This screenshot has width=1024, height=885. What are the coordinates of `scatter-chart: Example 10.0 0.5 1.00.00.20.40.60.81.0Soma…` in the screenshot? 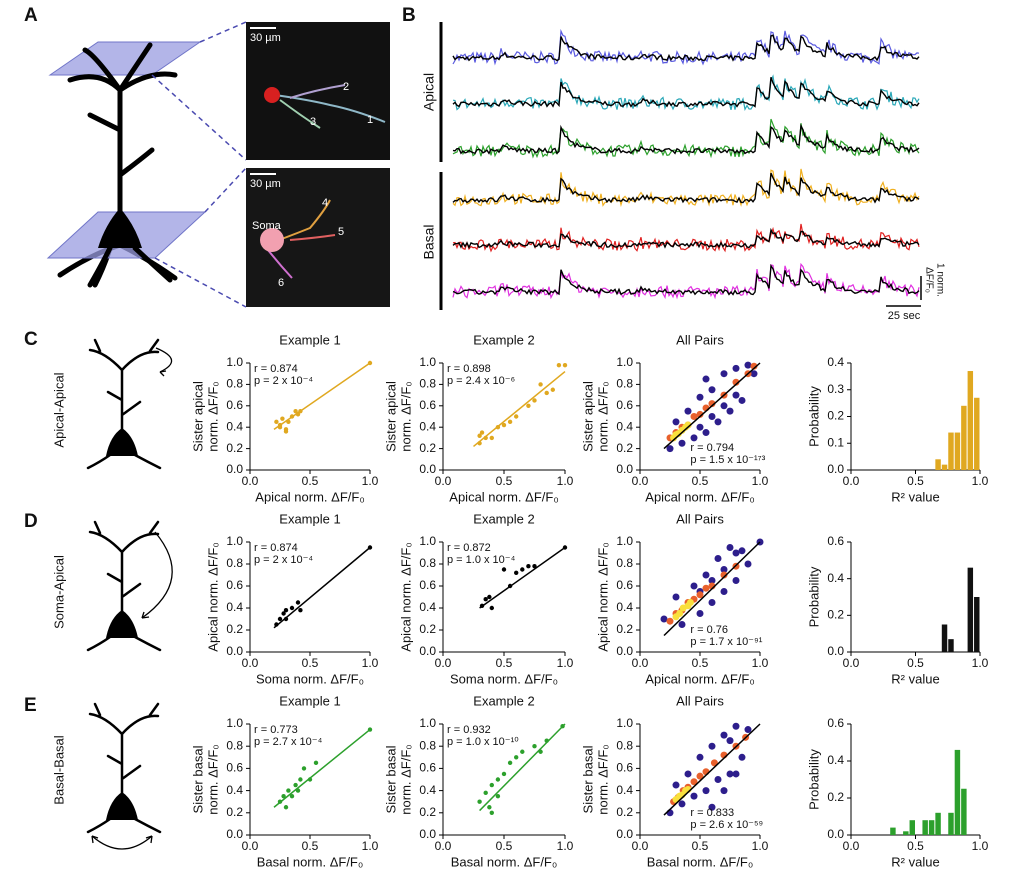 It's located at (291, 598).